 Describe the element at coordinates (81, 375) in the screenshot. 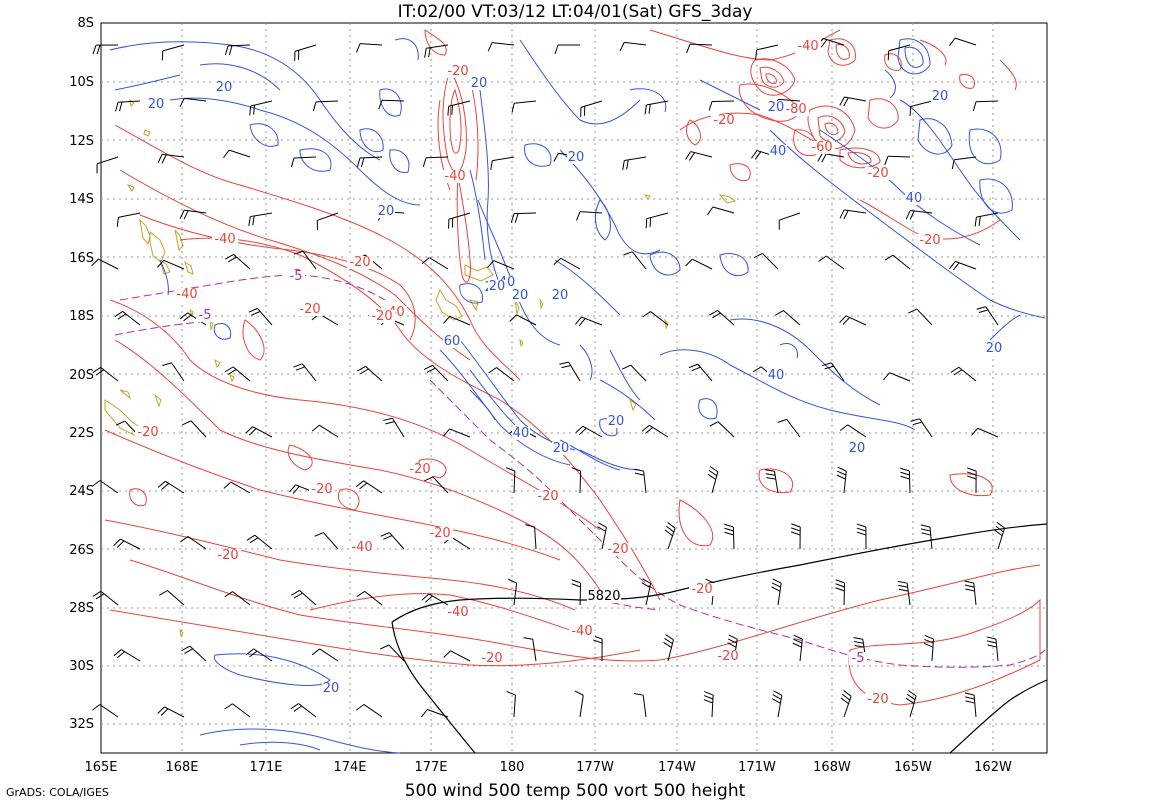

I see `latitude-label: 20S` at that location.